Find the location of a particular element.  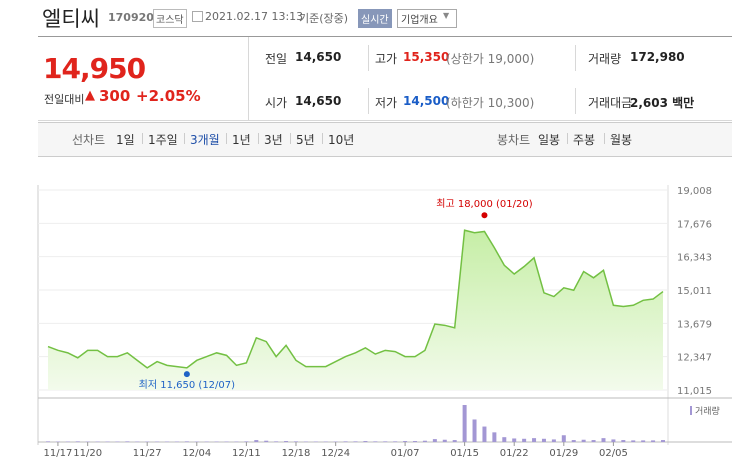

period-tab: 10년 is located at coordinates (341, 140).